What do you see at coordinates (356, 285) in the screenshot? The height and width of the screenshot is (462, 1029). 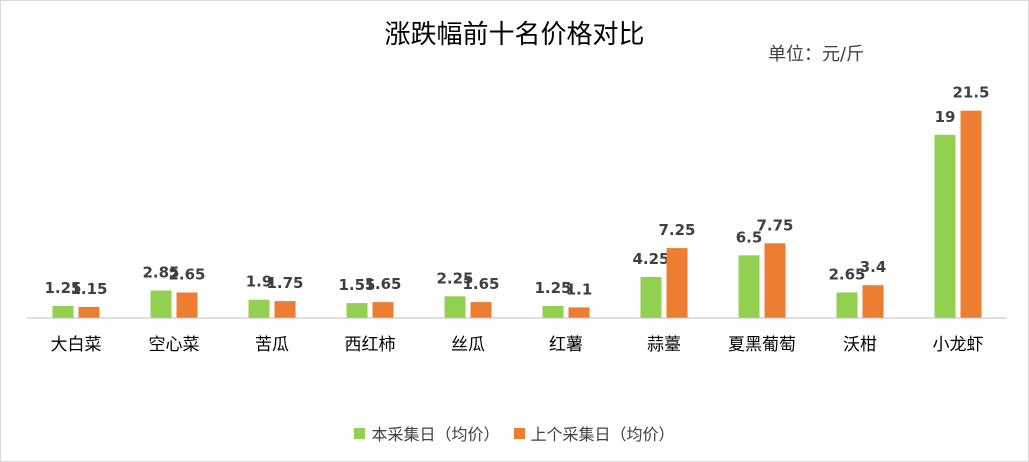 I see `data-label-current-3: 1.55` at bounding box center [356, 285].